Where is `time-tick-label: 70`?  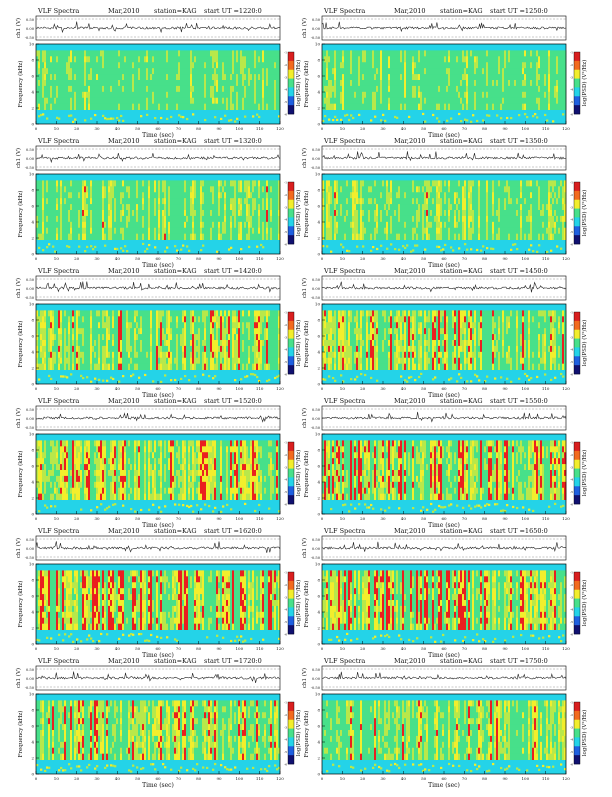 time-tick-label: 70 is located at coordinates (179, 128).